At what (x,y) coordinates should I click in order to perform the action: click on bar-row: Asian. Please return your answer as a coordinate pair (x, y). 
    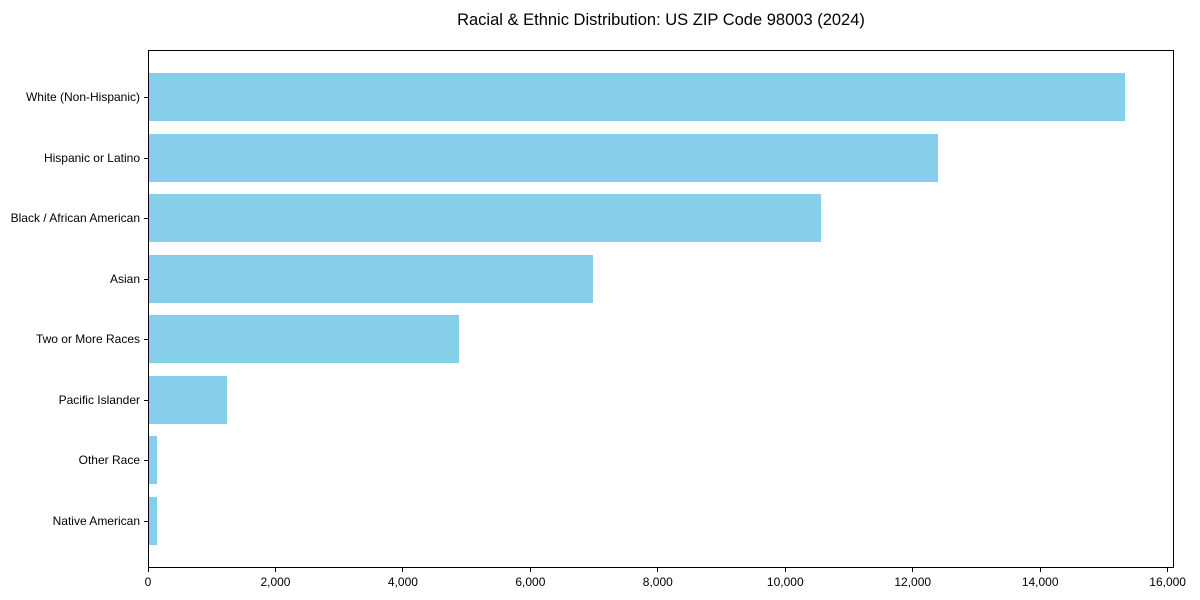
    Looking at the image, I should click on (641, 279).